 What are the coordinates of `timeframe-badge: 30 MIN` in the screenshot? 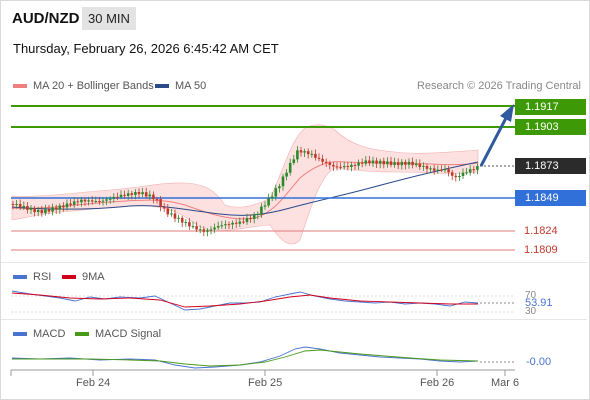 It's located at (109, 18).